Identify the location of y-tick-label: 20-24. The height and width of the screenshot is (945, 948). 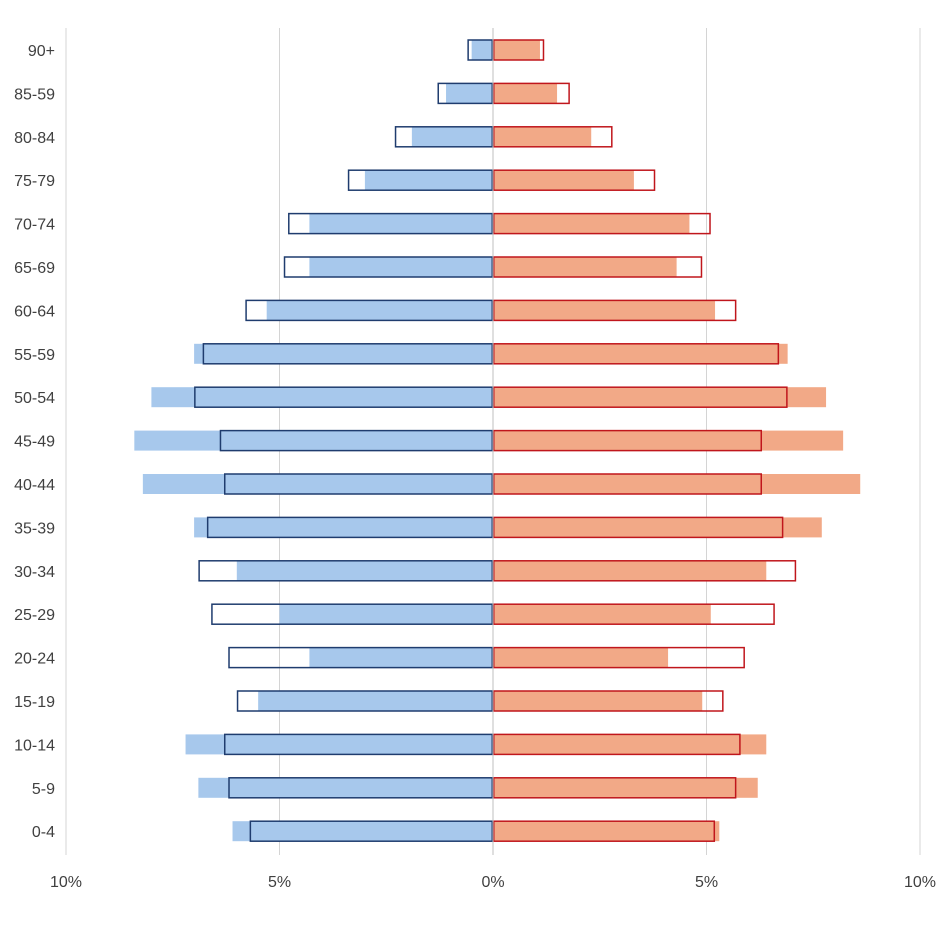
(34, 659).